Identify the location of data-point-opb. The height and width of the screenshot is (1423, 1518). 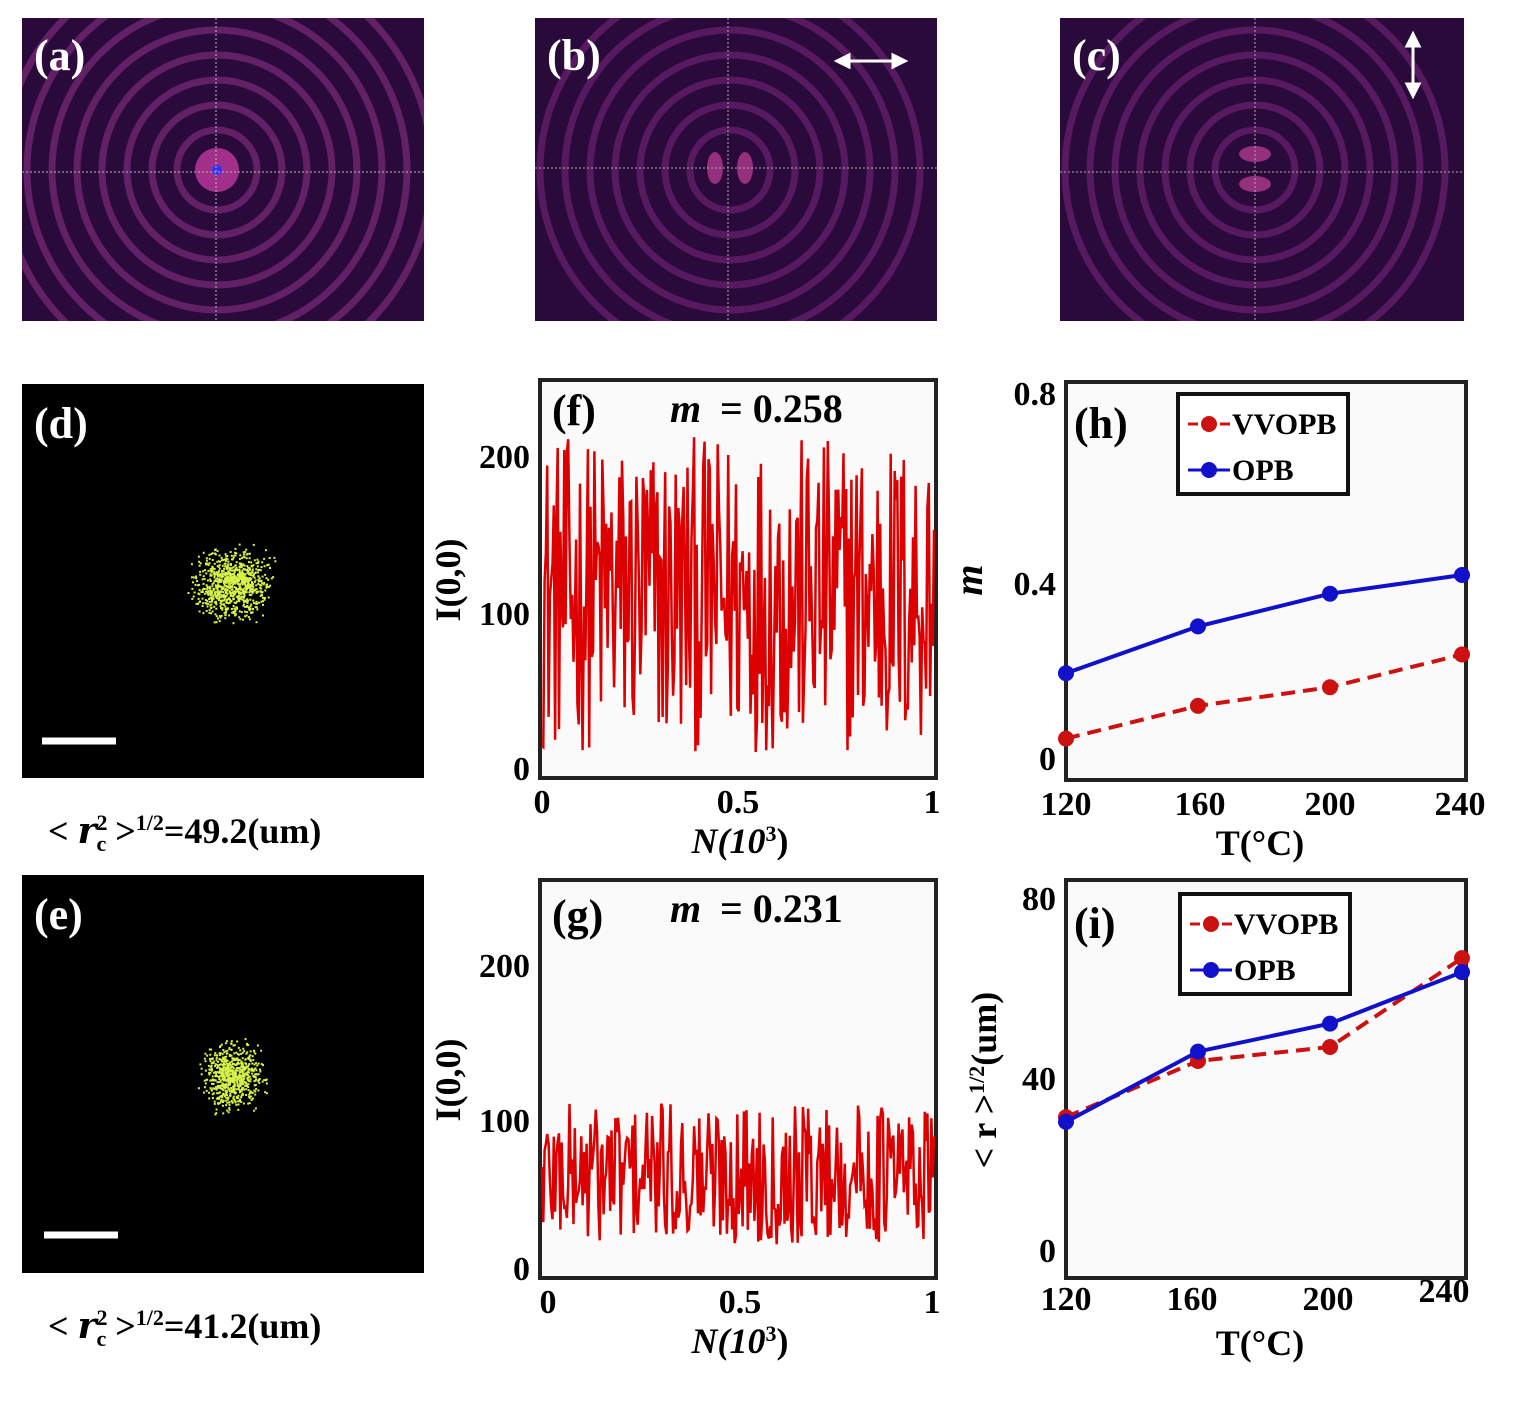
(1198, 1051).